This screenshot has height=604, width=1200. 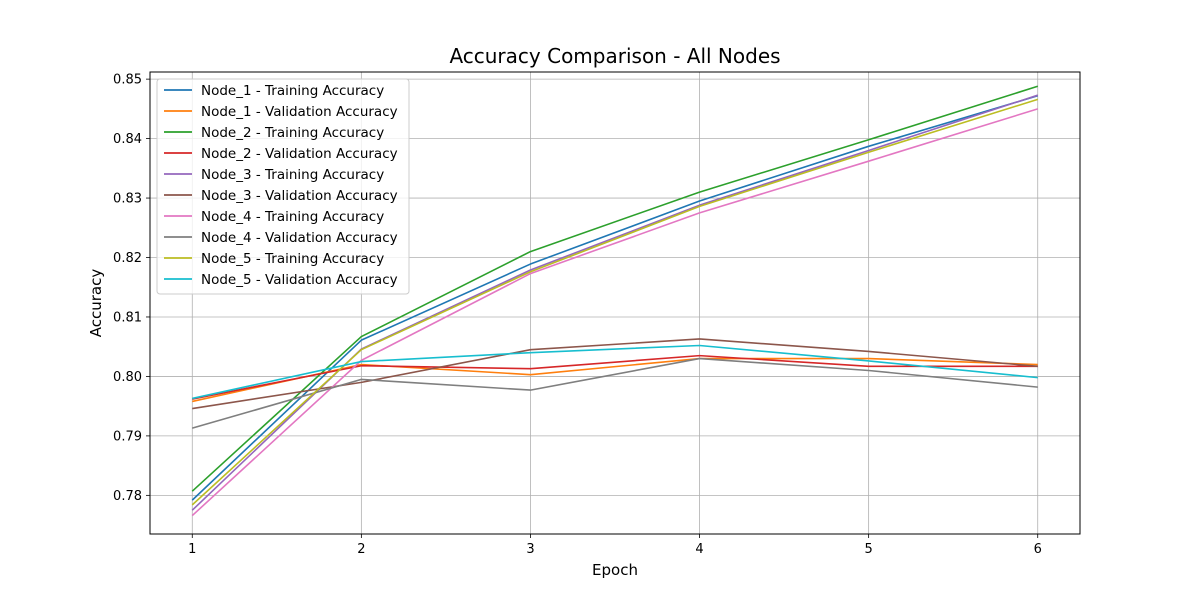 What do you see at coordinates (615, 545) in the screenshot?
I see `x-axis-ticks: 1 2 3 4 5 6` at bounding box center [615, 545].